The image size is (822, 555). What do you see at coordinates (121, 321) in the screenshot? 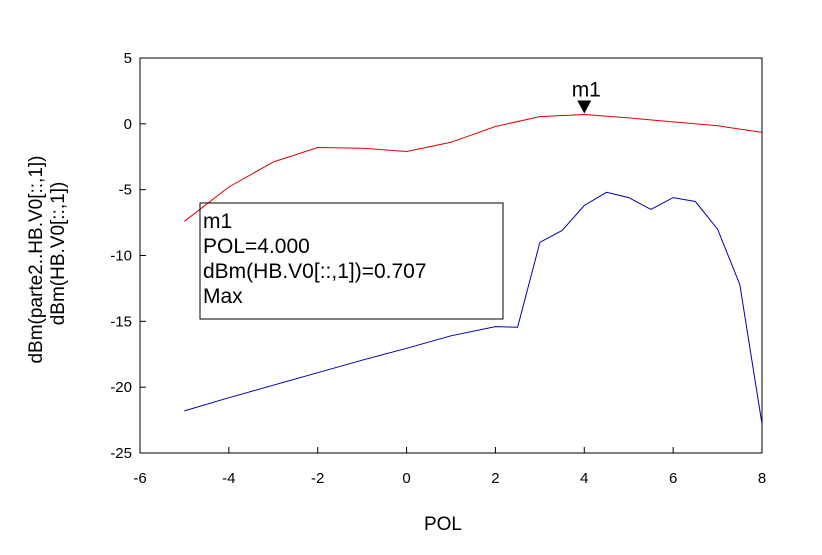
I see `y-tick-label: -15` at bounding box center [121, 321].